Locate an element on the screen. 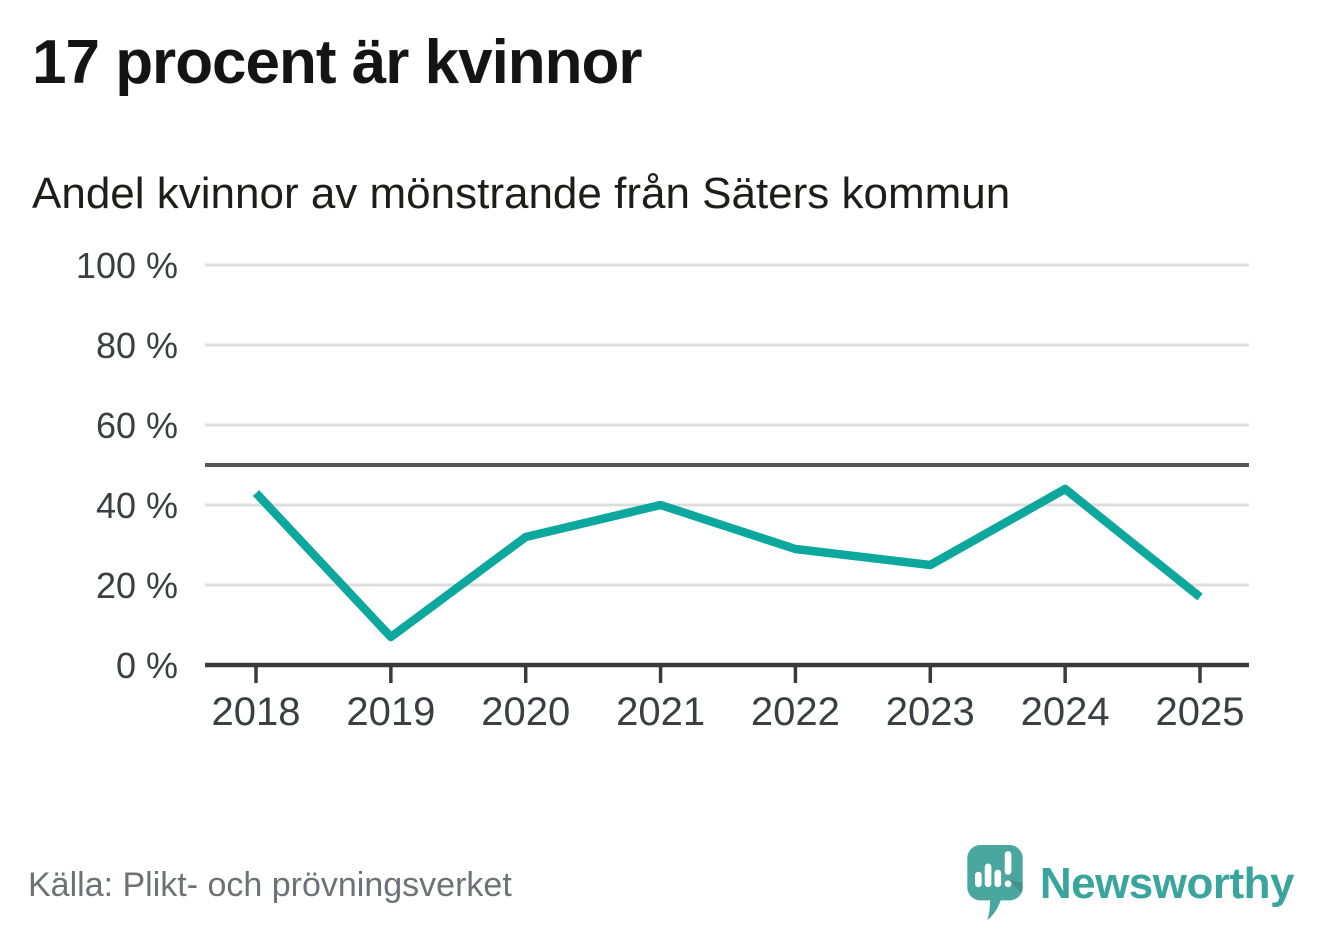  headline: 17 procent är kvinnor is located at coordinates (337, 62).